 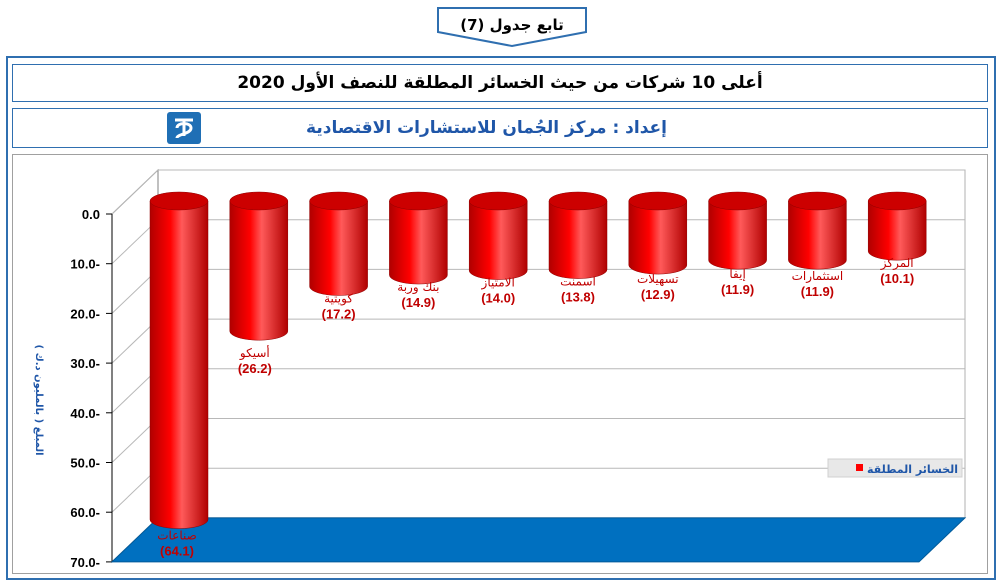 What do you see at coordinates (85, 363) in the screenshot?
I see `y-tick-label: 30.0-` at bounding box center [85, 363].